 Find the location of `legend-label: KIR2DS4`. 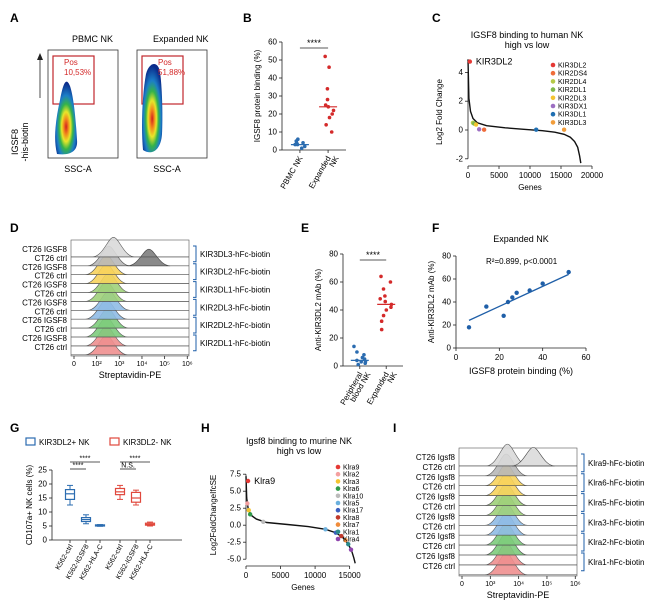

legend-label: KIR2DS4 is located at coordinates (572, 74).